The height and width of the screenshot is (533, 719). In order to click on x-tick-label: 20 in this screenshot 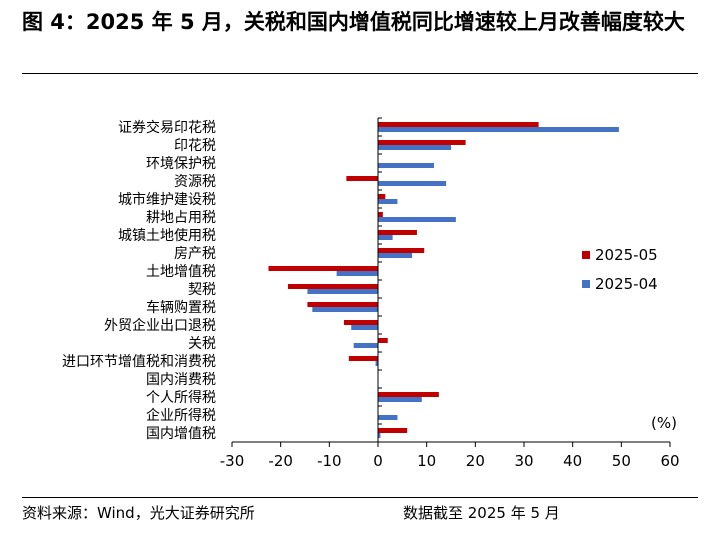, I will do `click(475, 461)`.